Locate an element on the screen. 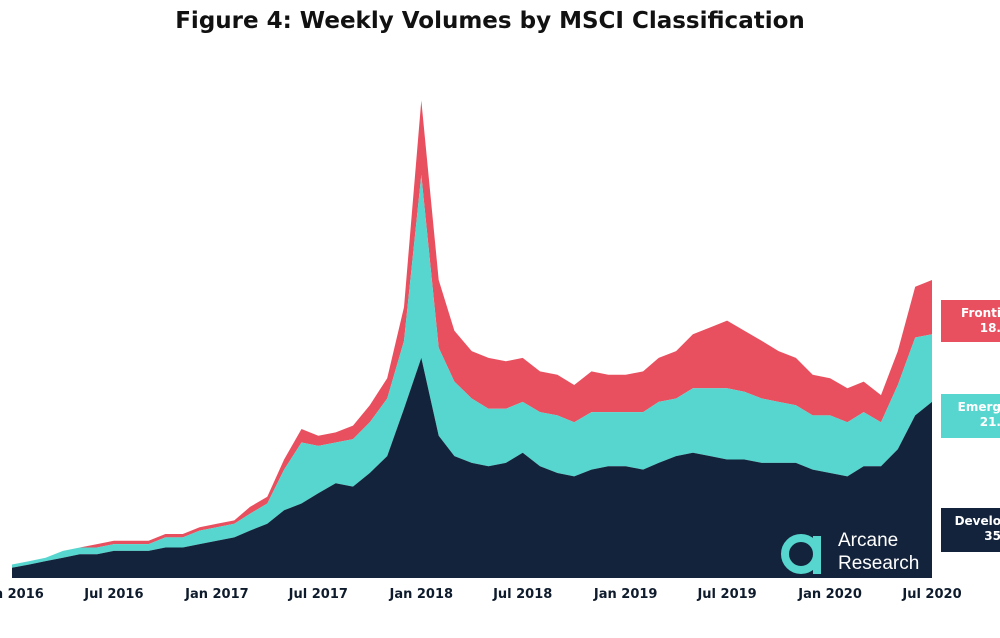  developed-label-value: 35 is located at coordinates (992, 536).